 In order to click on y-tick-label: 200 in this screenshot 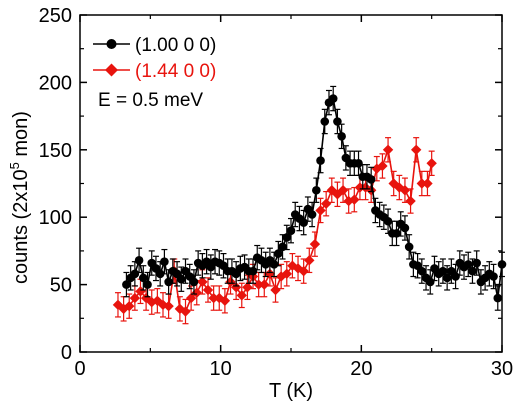, I will do `click(55, 83)`.